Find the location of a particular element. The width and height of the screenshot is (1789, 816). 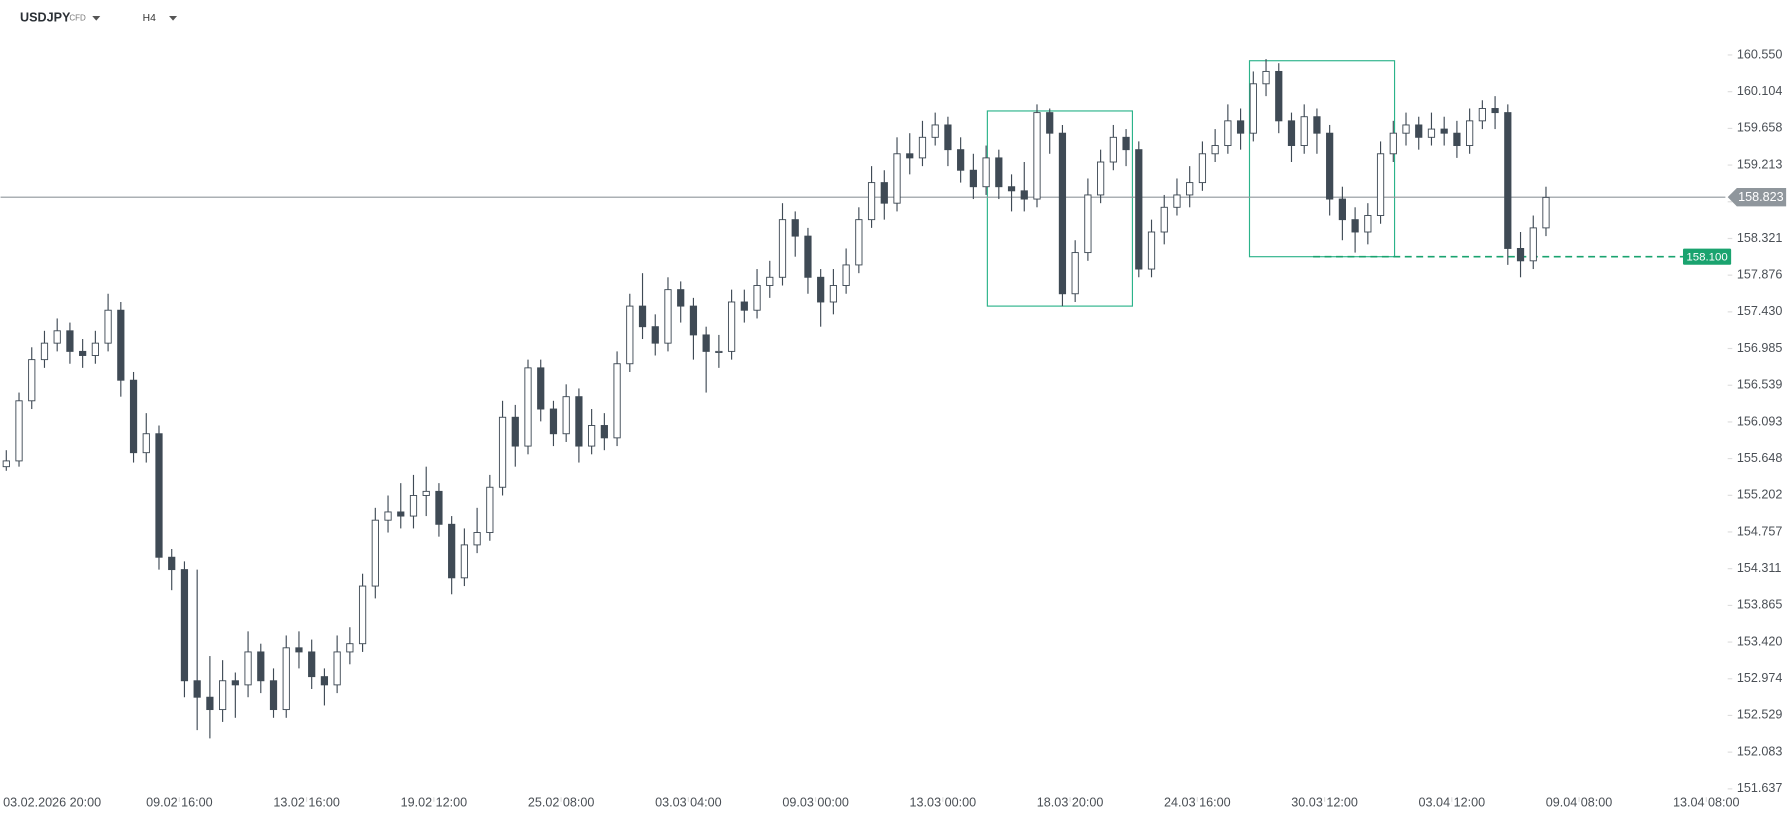

y-tick-label: 157.876 is located at coordinates (1760, 274).